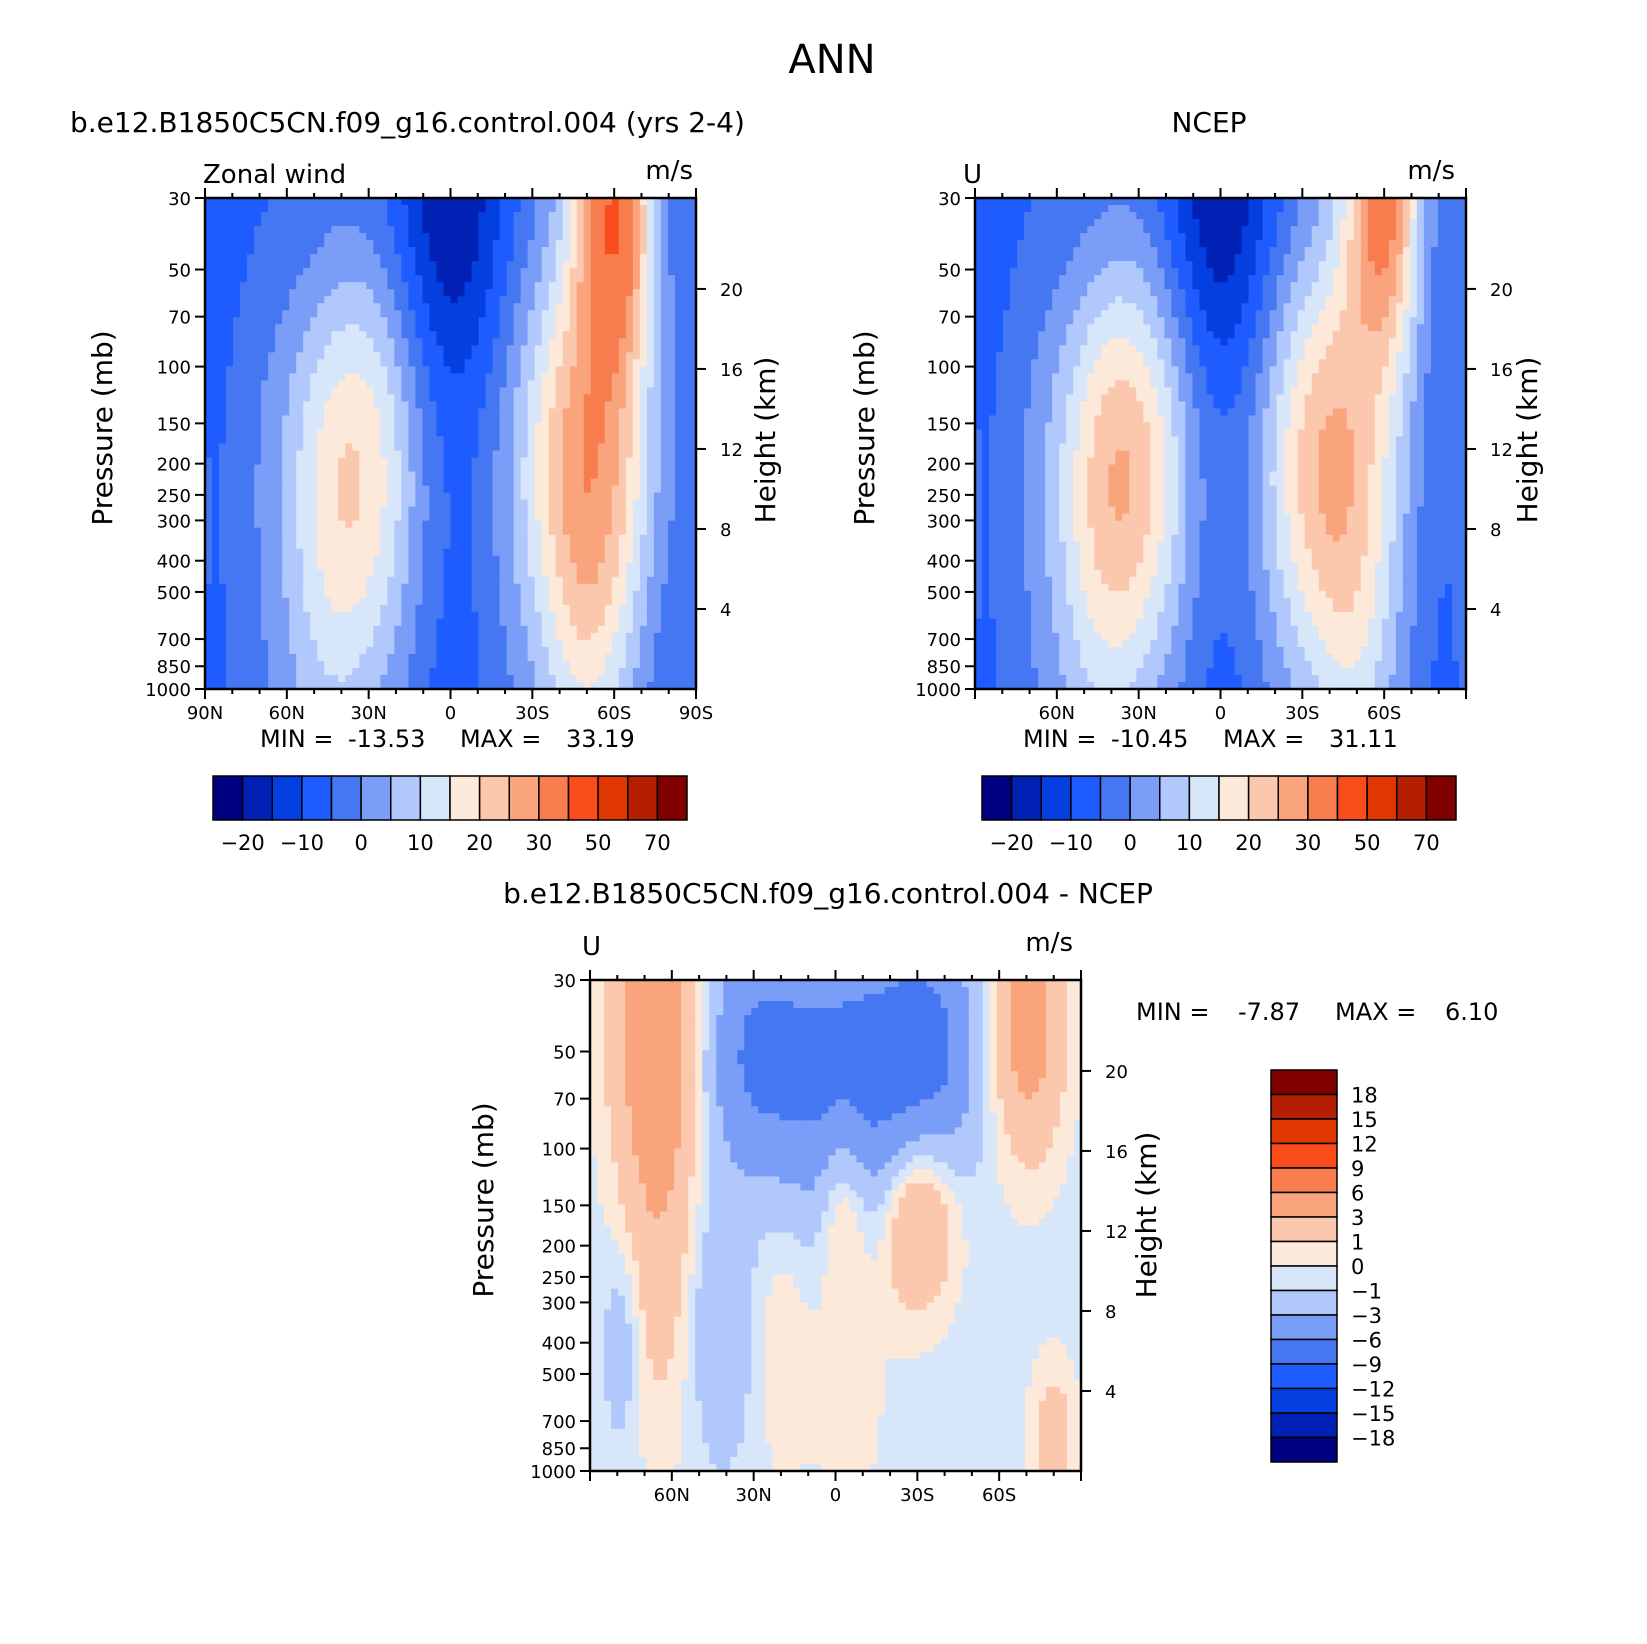 Image resolution: width=1647 pixels, height=1644 pixels. What do you see at coordinates (168, 690) in the screenshot?
I see `pressure-tick-label: 1000` at bounding box center [168, 690].